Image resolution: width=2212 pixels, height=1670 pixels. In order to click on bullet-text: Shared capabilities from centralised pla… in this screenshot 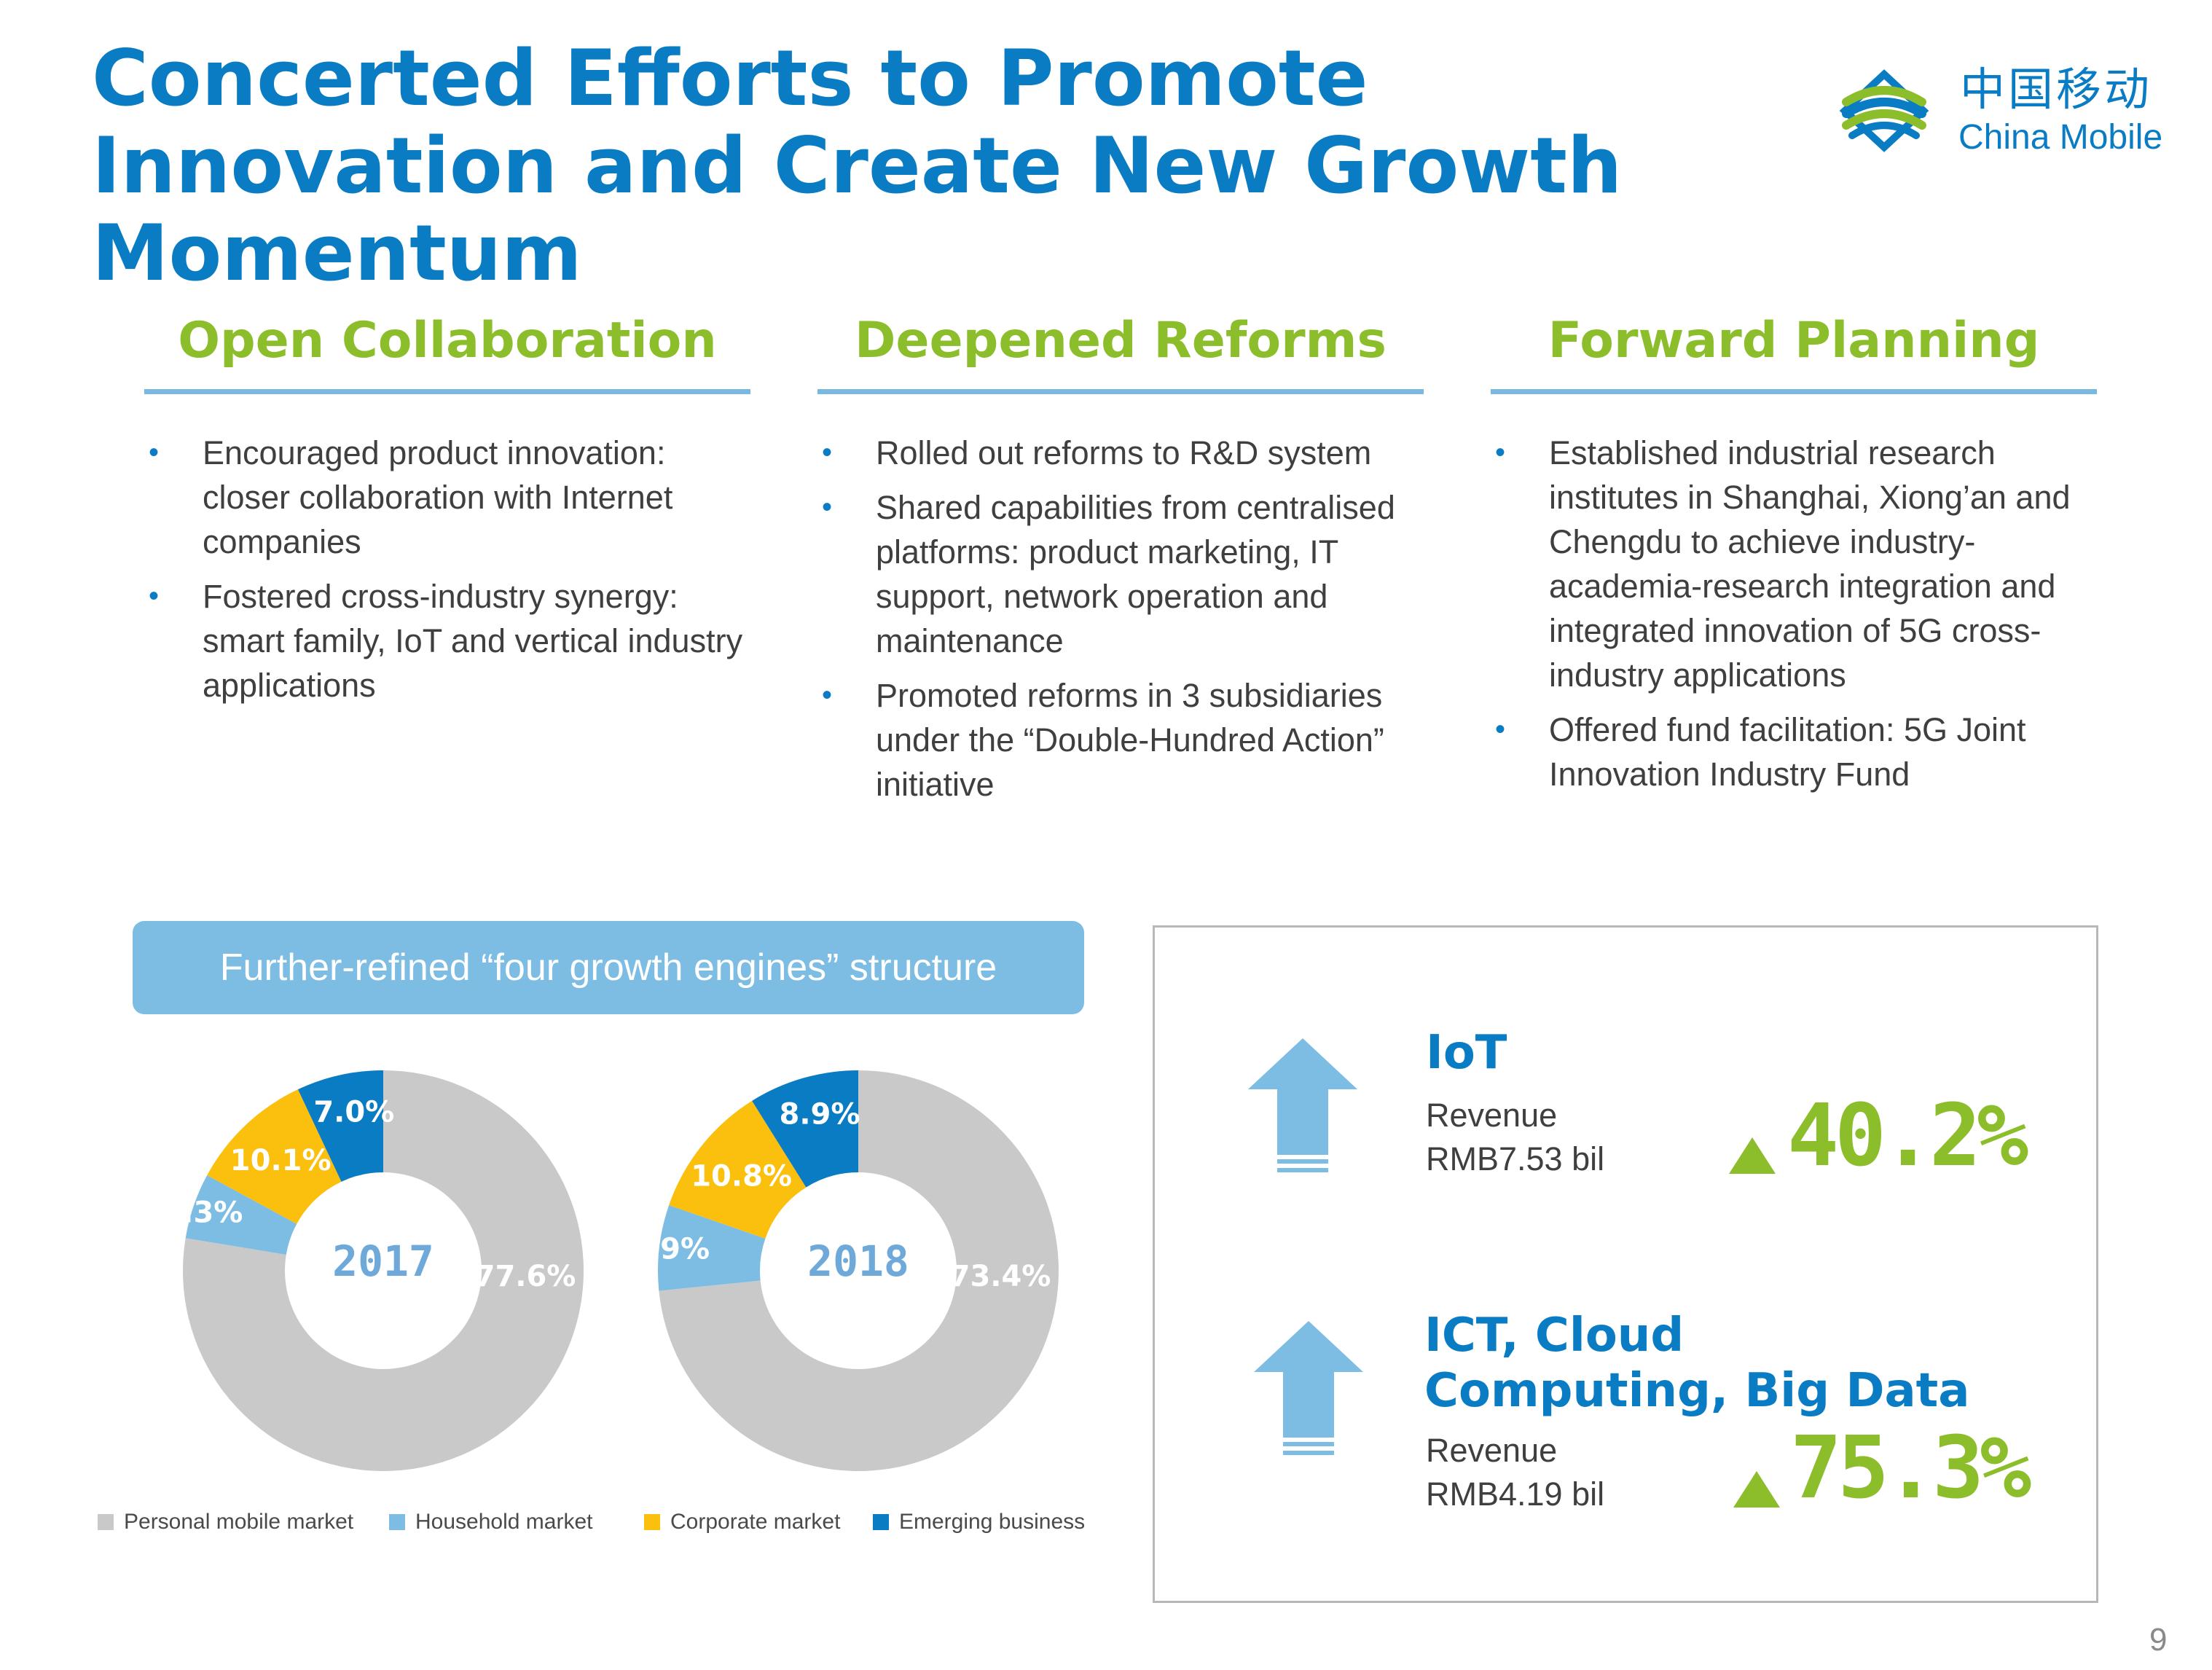, I will do `click(1135, 574)`.